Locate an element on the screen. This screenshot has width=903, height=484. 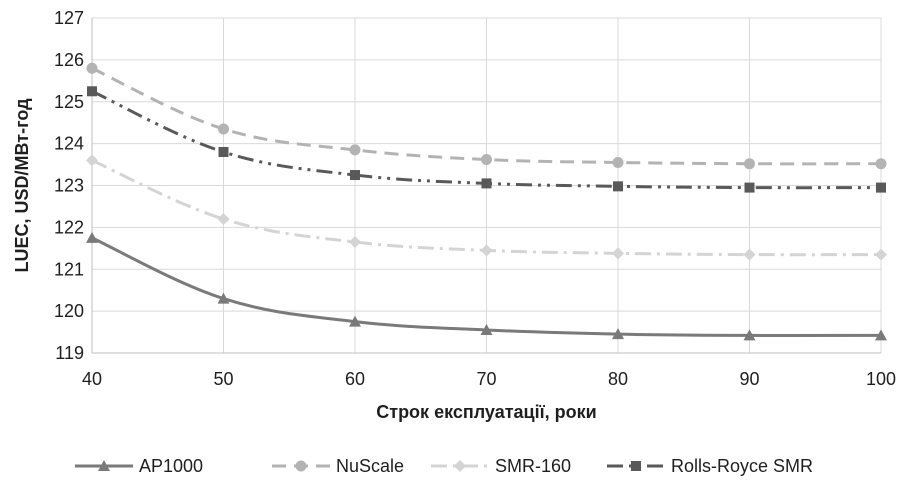
x-tick-label: 80 is located at coordinates (618, 379).